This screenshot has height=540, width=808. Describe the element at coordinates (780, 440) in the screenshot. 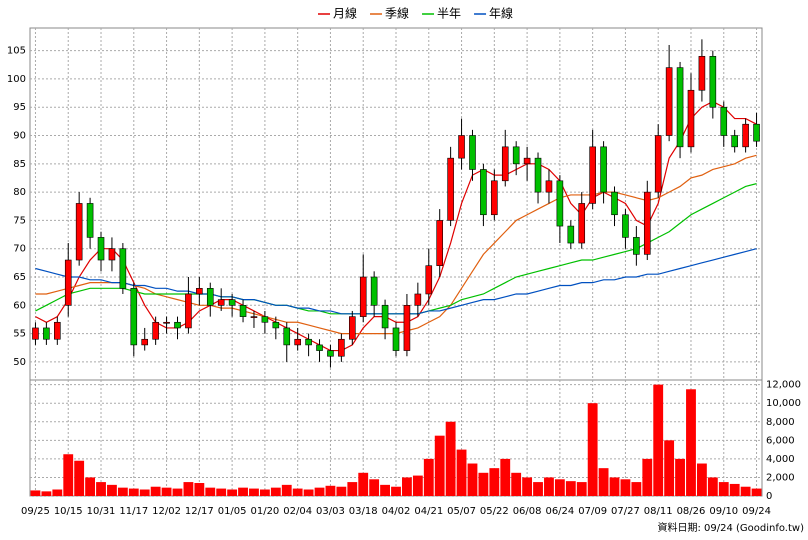

I see `y2-tick-label: 6,000` at that location.